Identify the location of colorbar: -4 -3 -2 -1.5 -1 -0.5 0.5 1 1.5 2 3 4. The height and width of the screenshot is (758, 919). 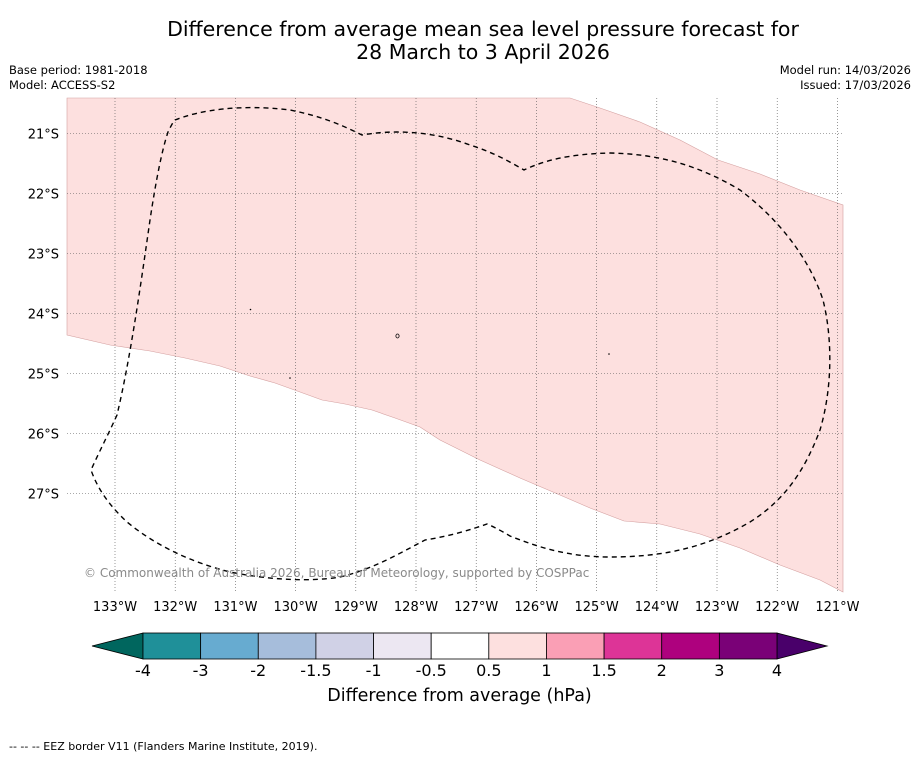
(460, 656).